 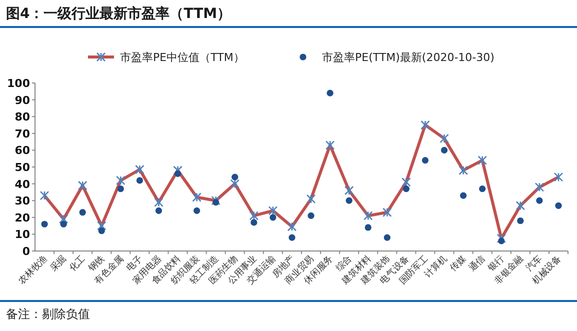 I want to click on y-tick-label: 30, so click(x=22, y=201).